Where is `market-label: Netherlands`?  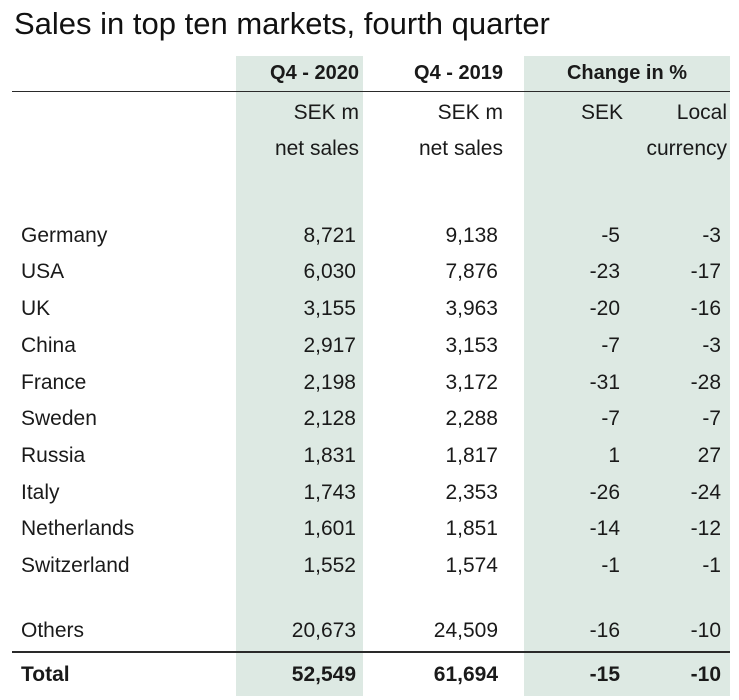 market-label: Netherlands is located at coordinates (78, 528).